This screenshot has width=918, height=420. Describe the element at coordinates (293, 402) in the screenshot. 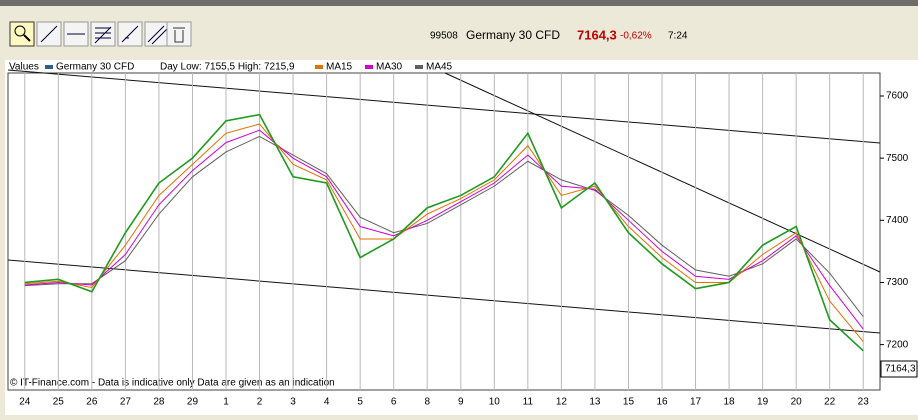

I see `x-tick-label: 3` at that location.